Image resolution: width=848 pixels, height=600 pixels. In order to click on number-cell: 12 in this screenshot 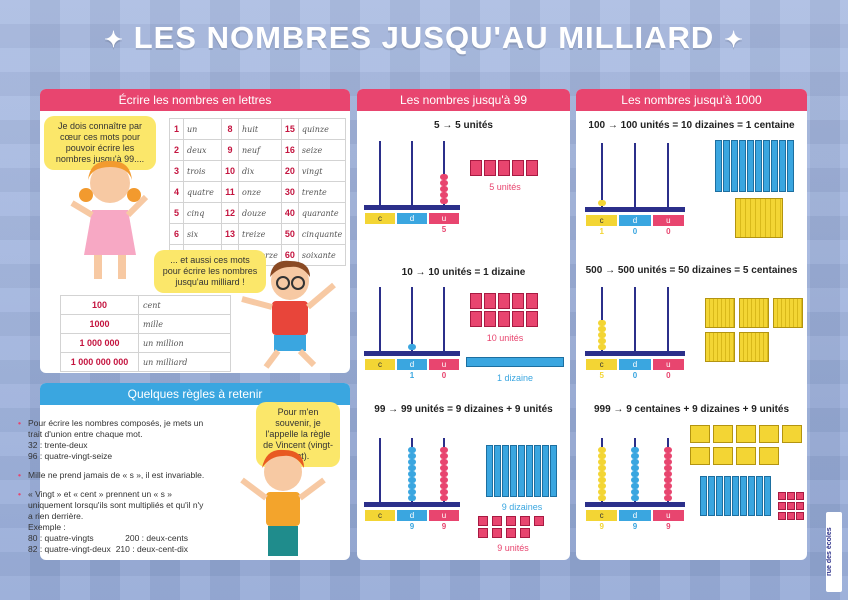, I will do `click(230, 213)`.